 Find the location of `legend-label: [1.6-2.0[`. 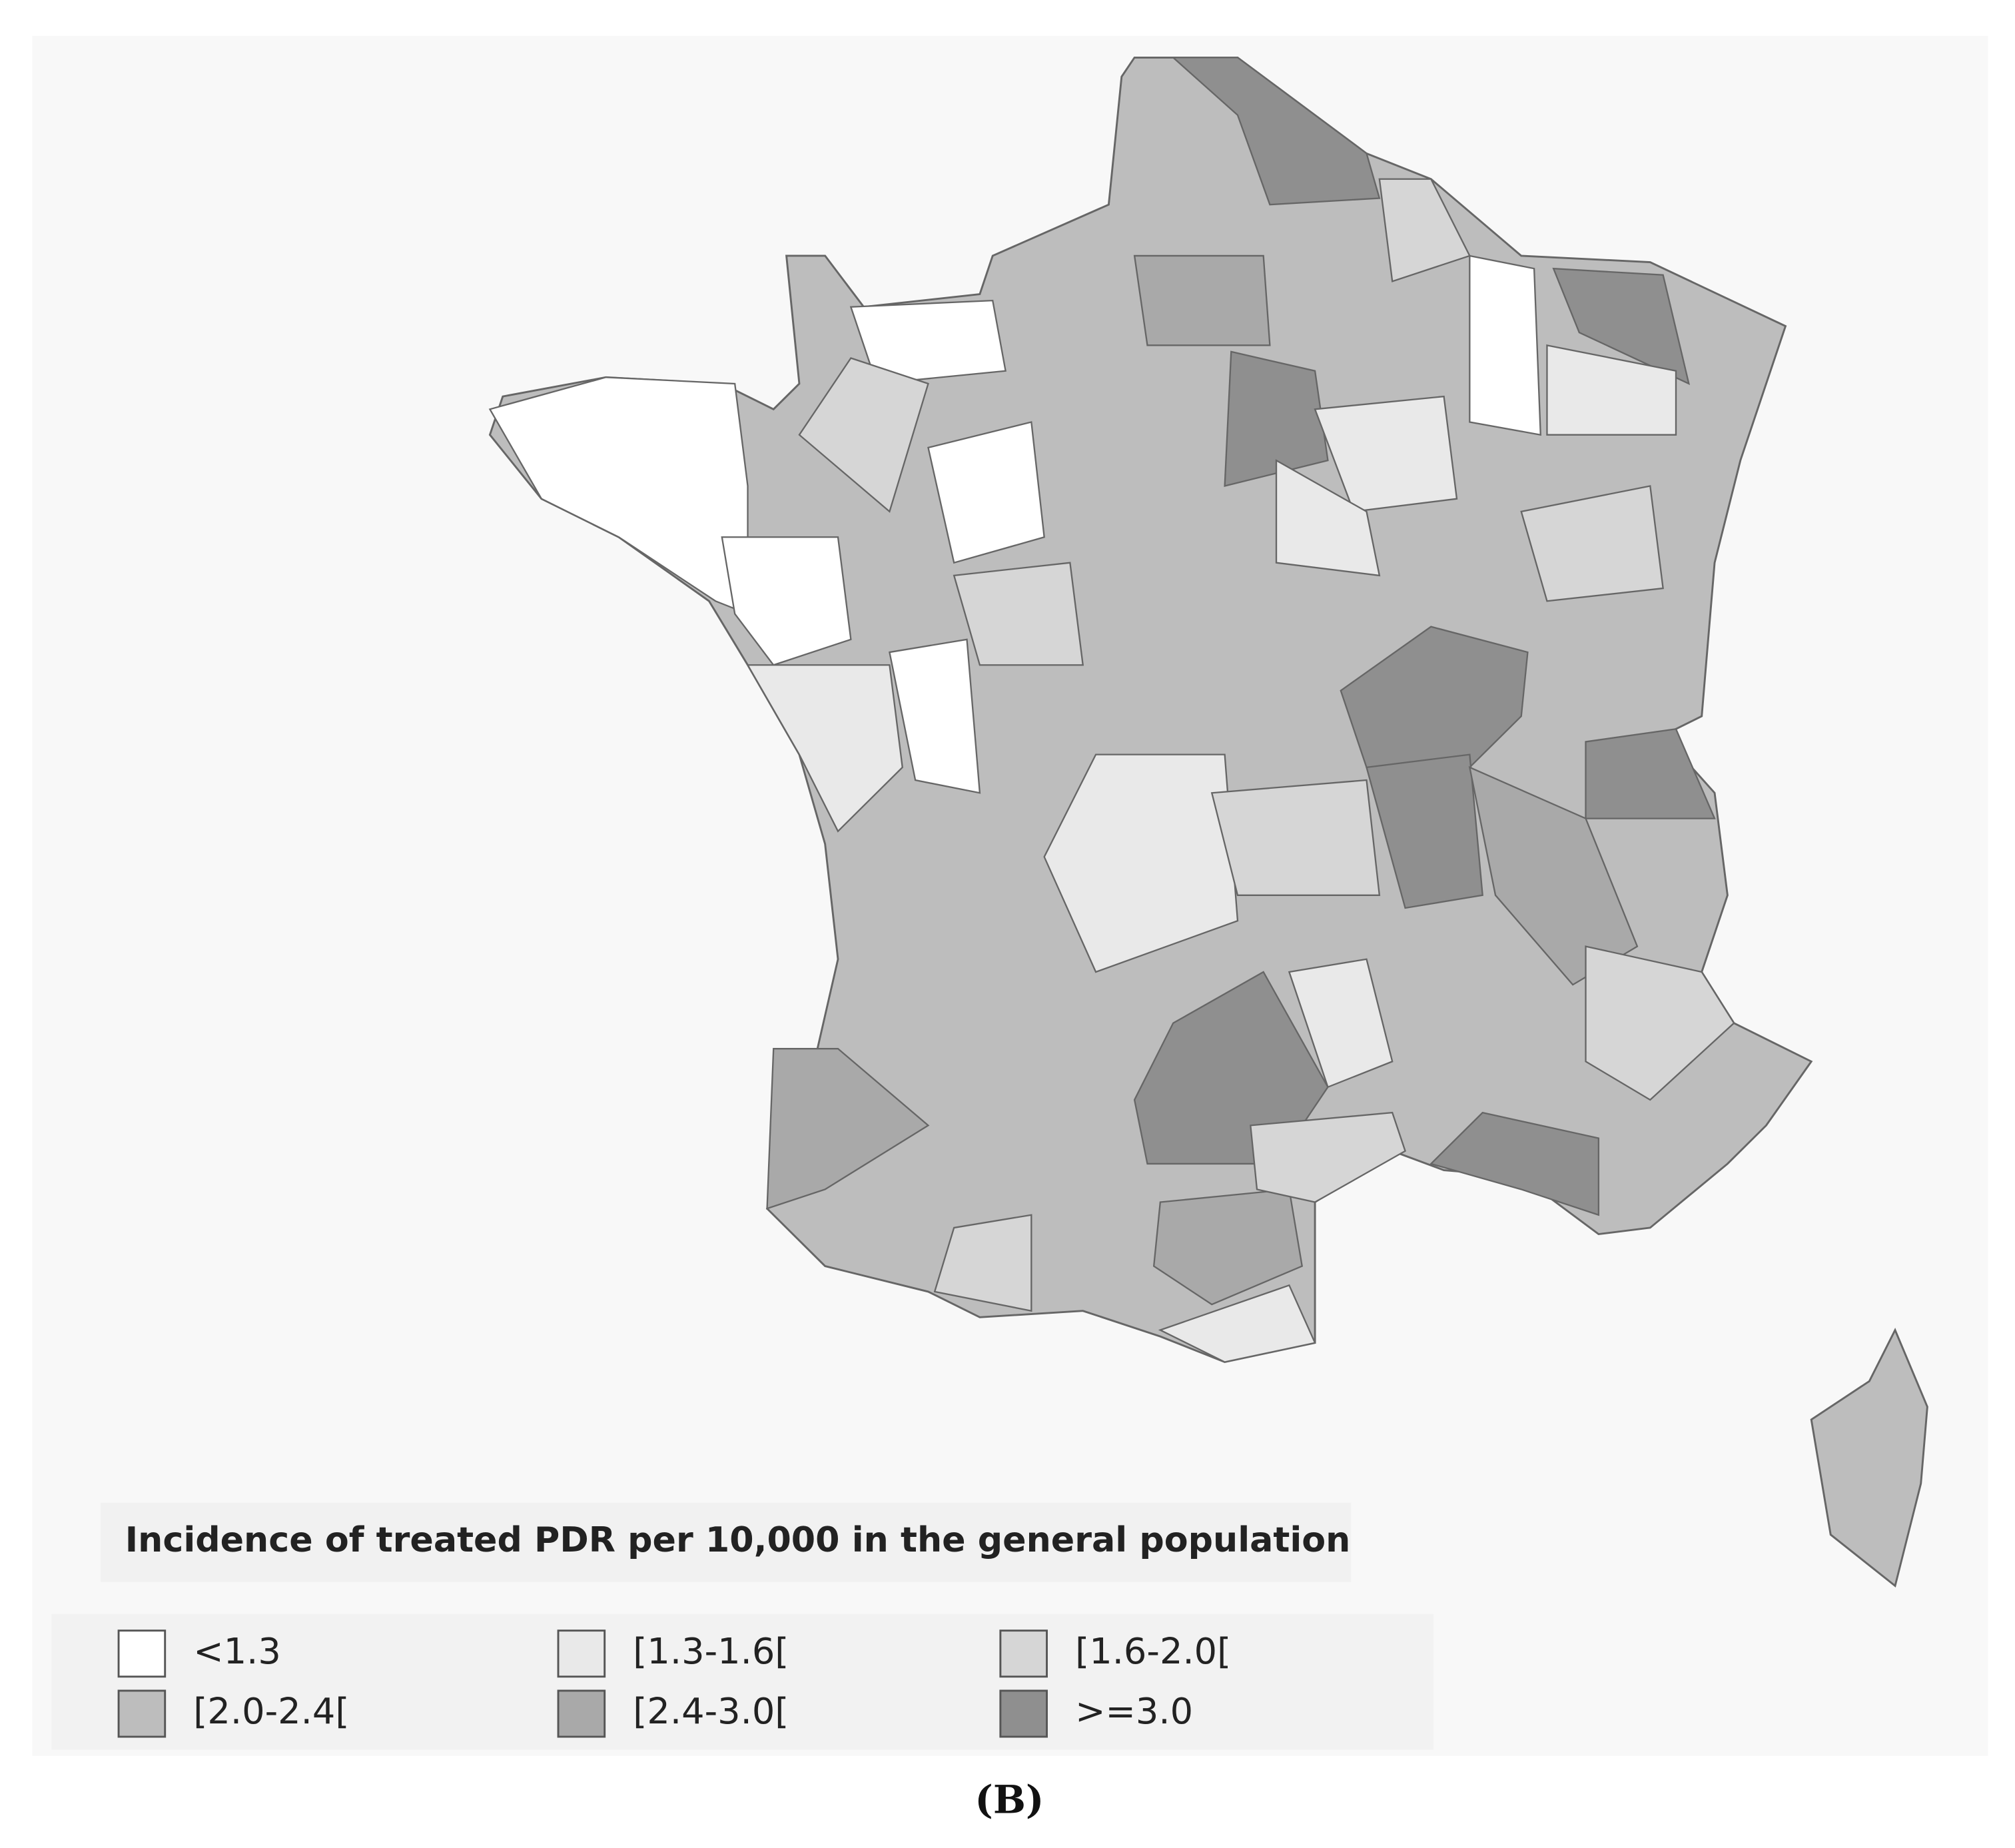

legend-label: [1.6-2.0[ is located at coordinates (1153, 1651).